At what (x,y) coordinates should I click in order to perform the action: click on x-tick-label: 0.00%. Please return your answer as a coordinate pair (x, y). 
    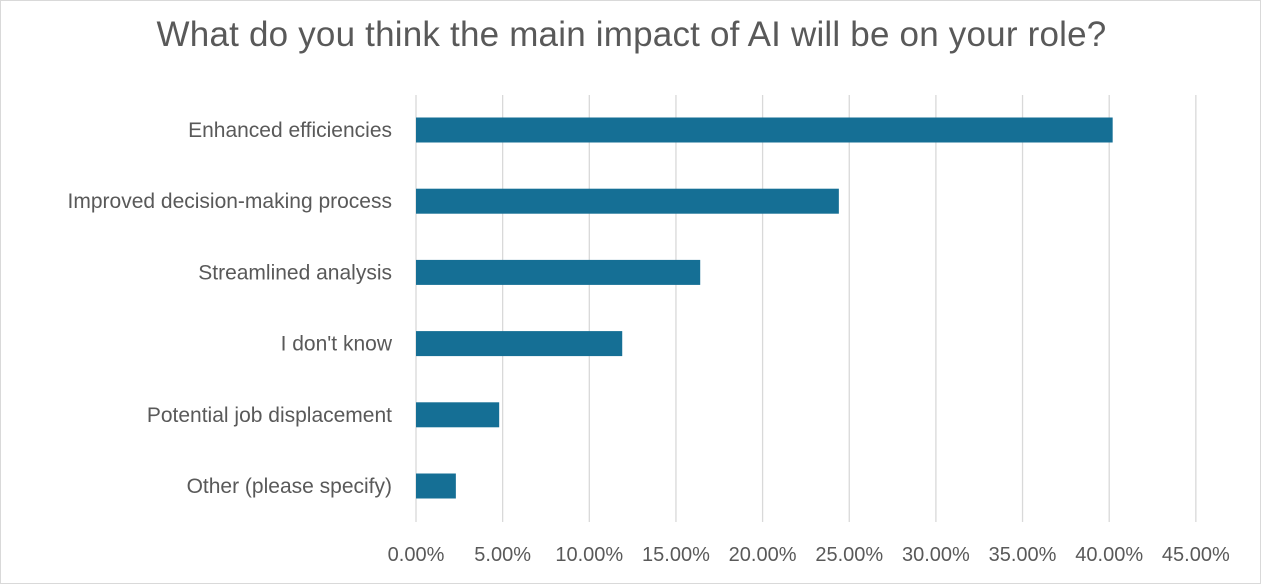
    Looking at the image, I should click on (416, 555).